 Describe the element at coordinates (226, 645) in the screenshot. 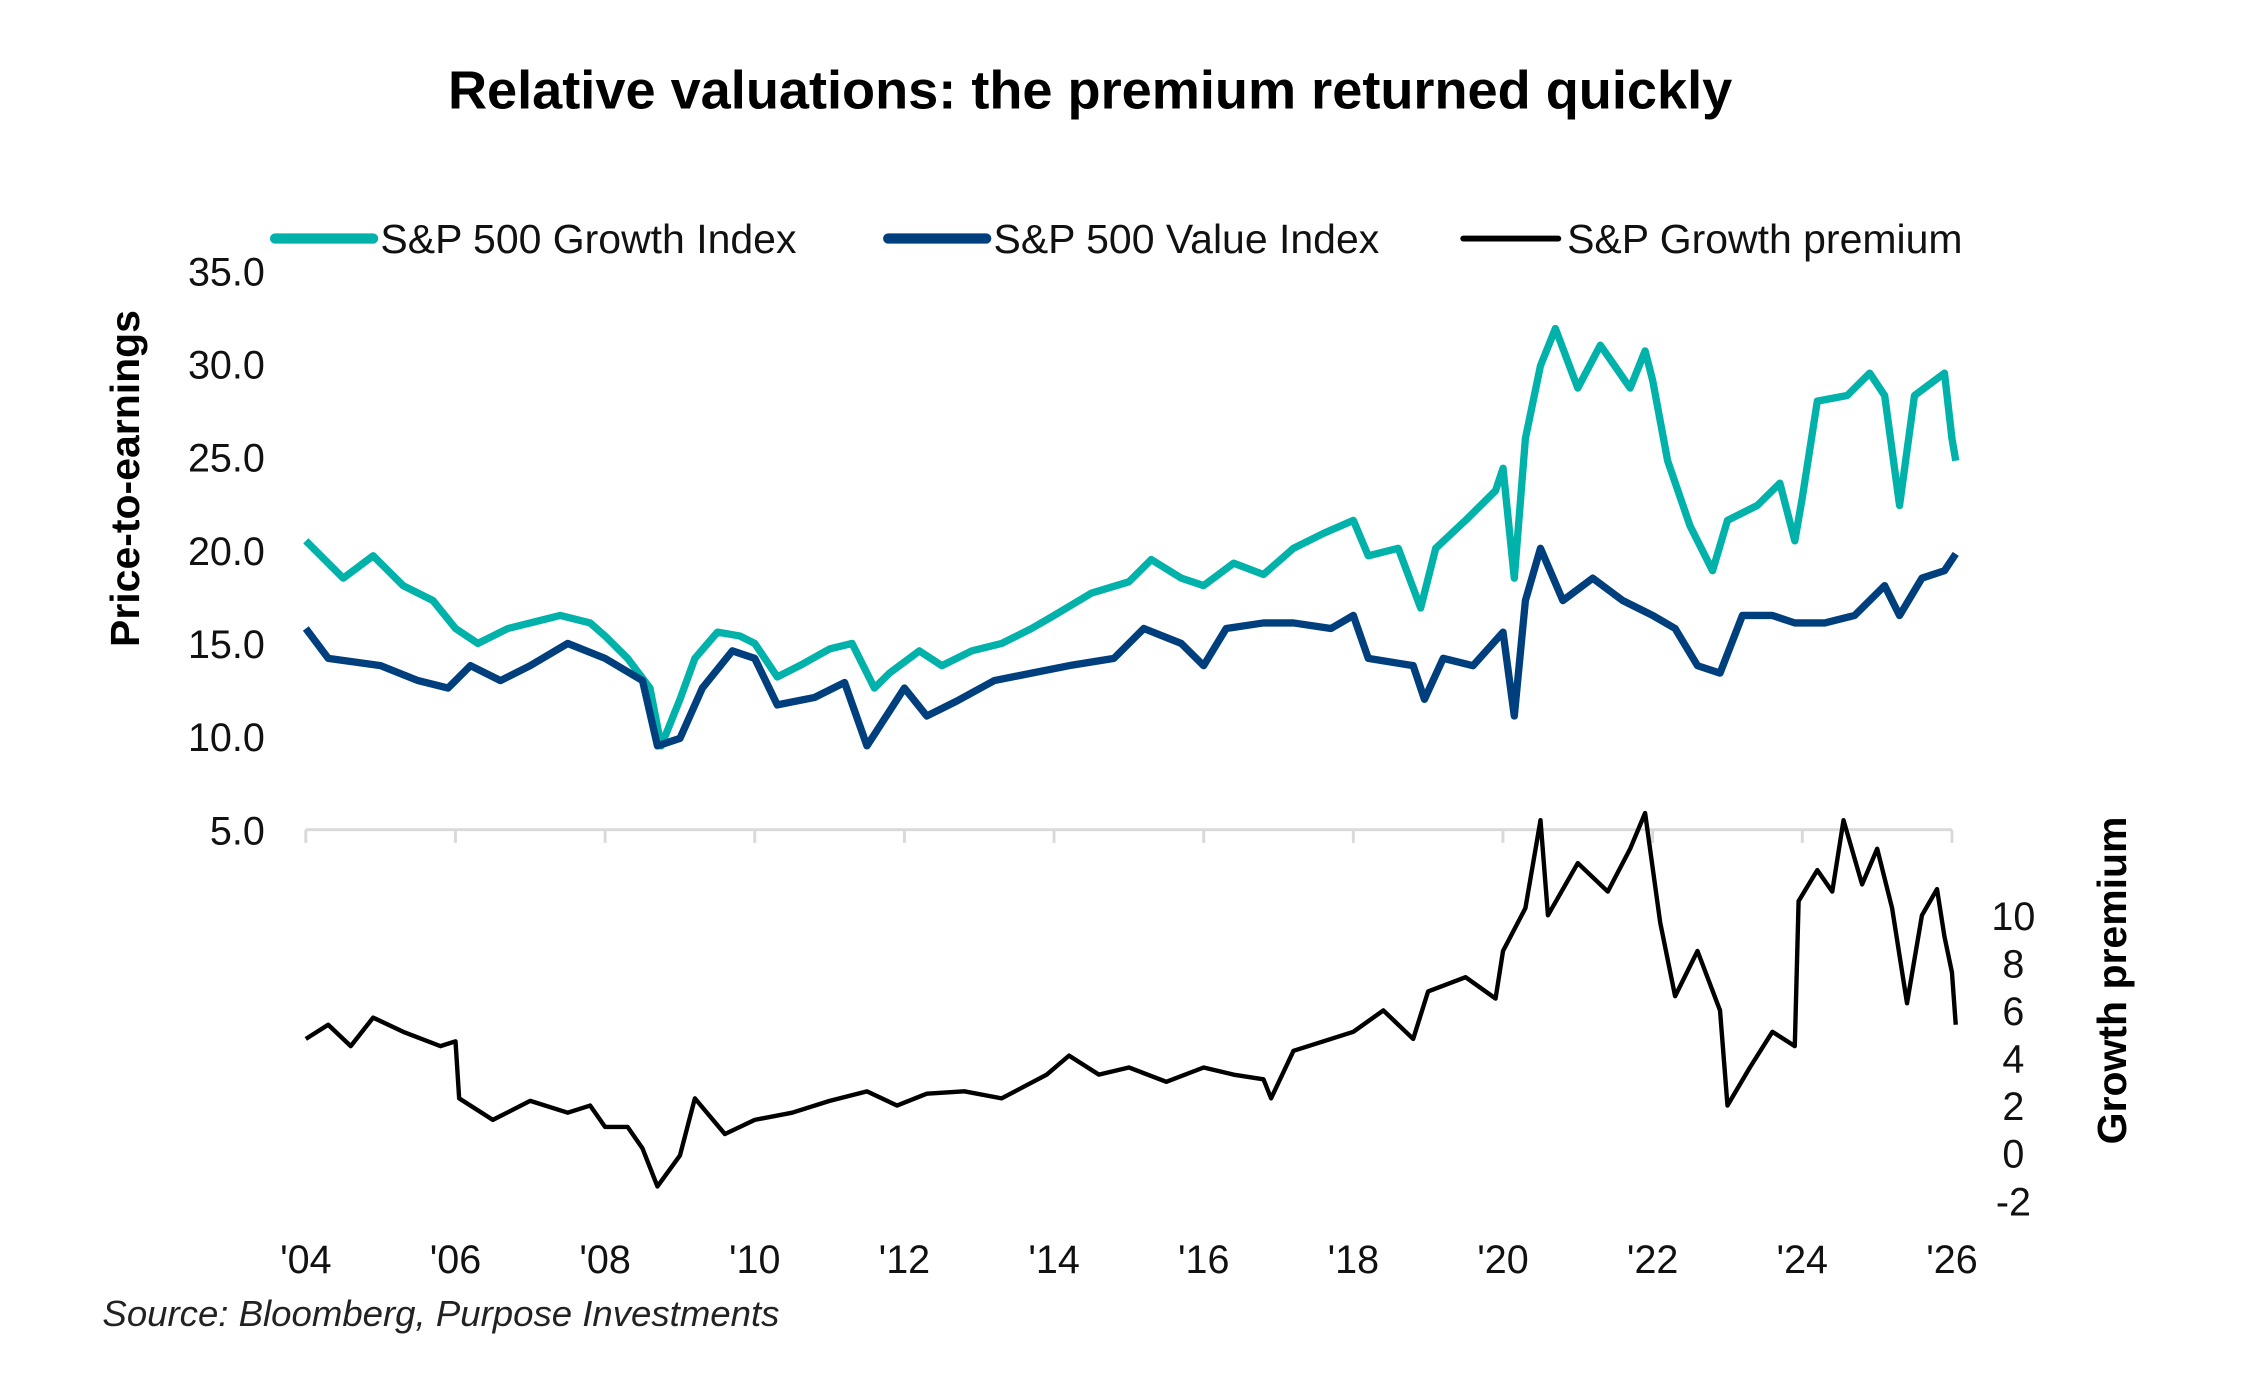

I see `y-tick-label: 15.0` at that location.